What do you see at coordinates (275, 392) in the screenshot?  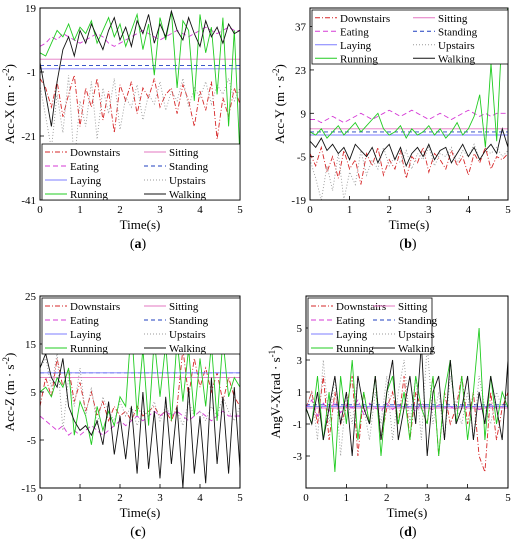 I see `y-axis-label: AngV-X(rad · s-1)` at bounding box center [275, 392].